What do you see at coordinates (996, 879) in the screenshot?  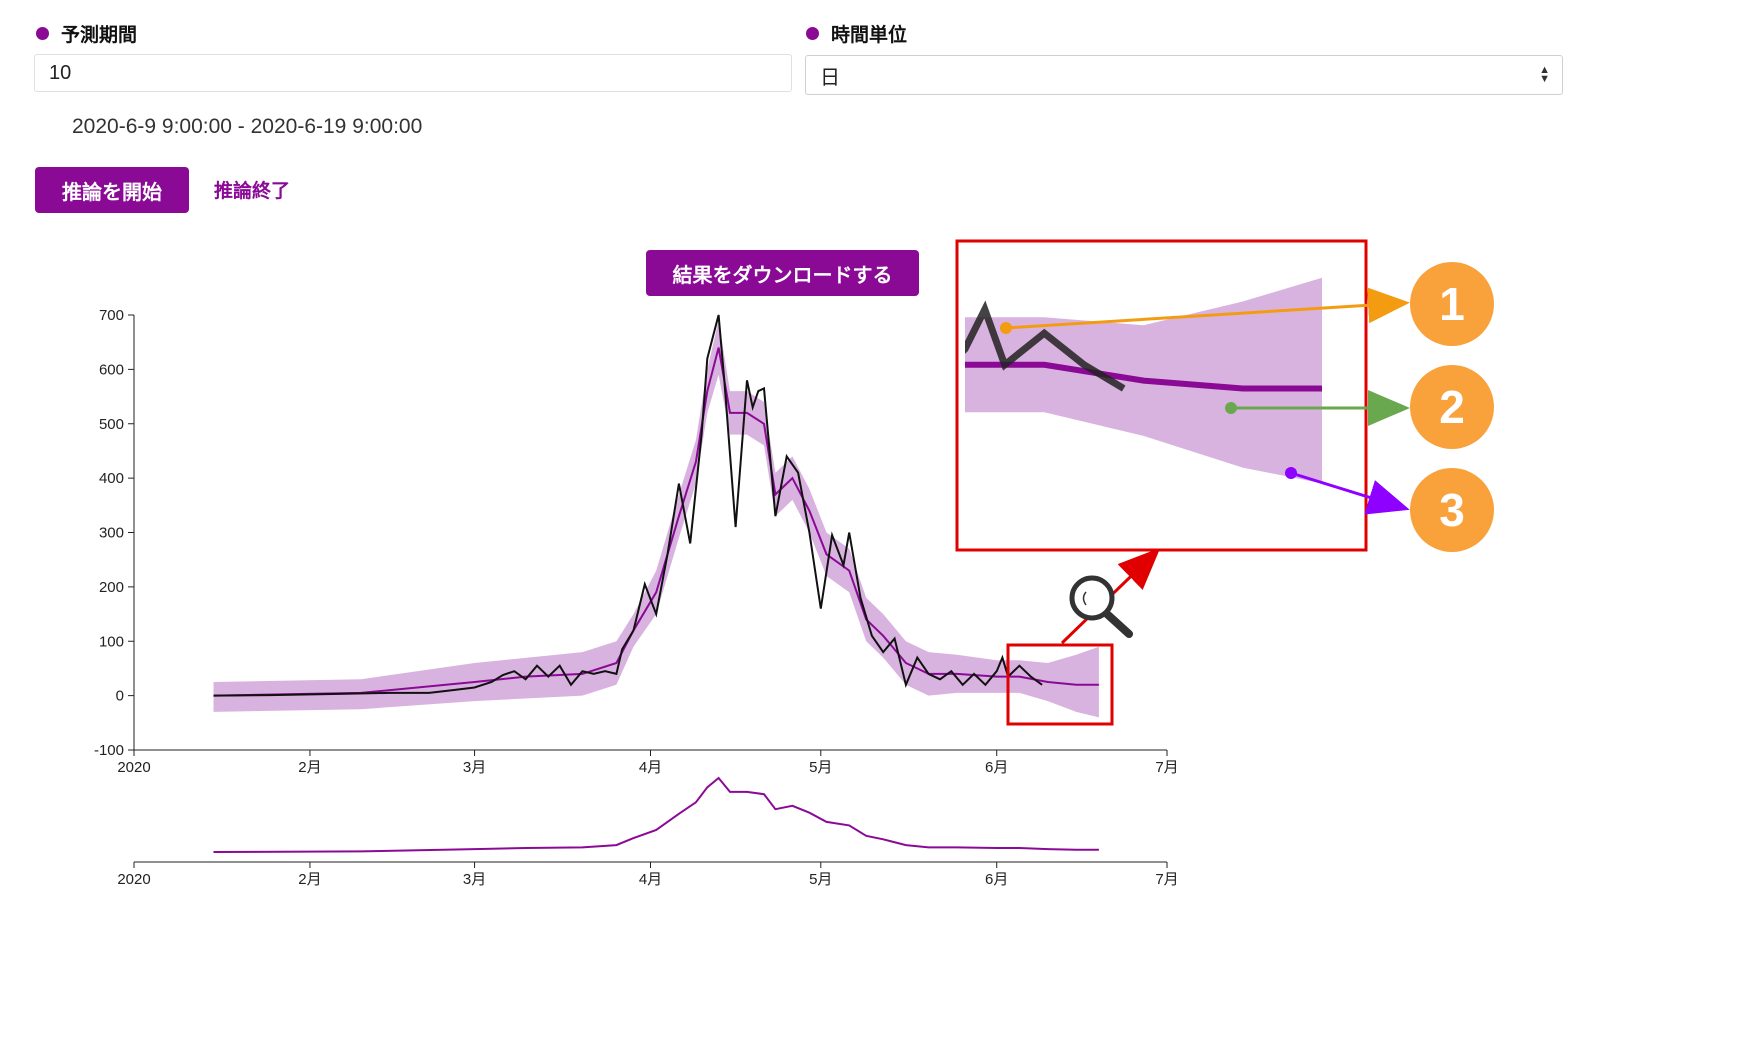 I see `context-x-axis-tick-label: 6月` at bounding box center [996, 879].